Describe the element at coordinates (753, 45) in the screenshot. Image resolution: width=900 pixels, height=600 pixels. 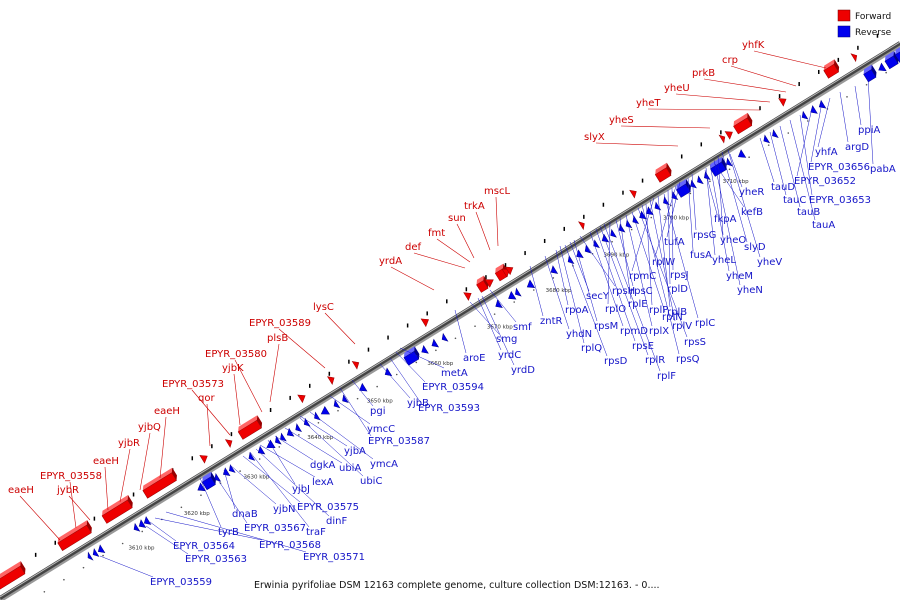
I see `forward-gene-label: yhfK` at that location.